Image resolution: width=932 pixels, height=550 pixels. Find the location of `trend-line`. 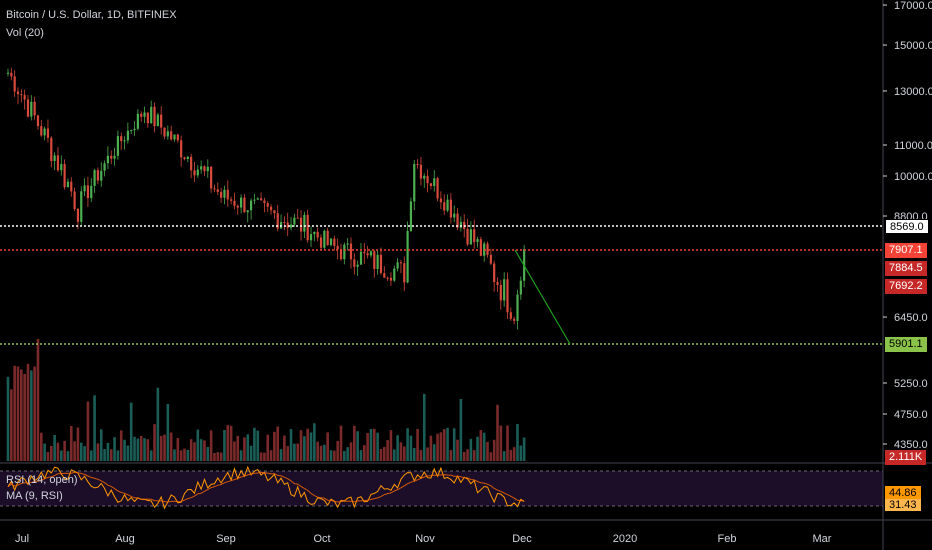

trend-line is located at coordinates (542, 297).